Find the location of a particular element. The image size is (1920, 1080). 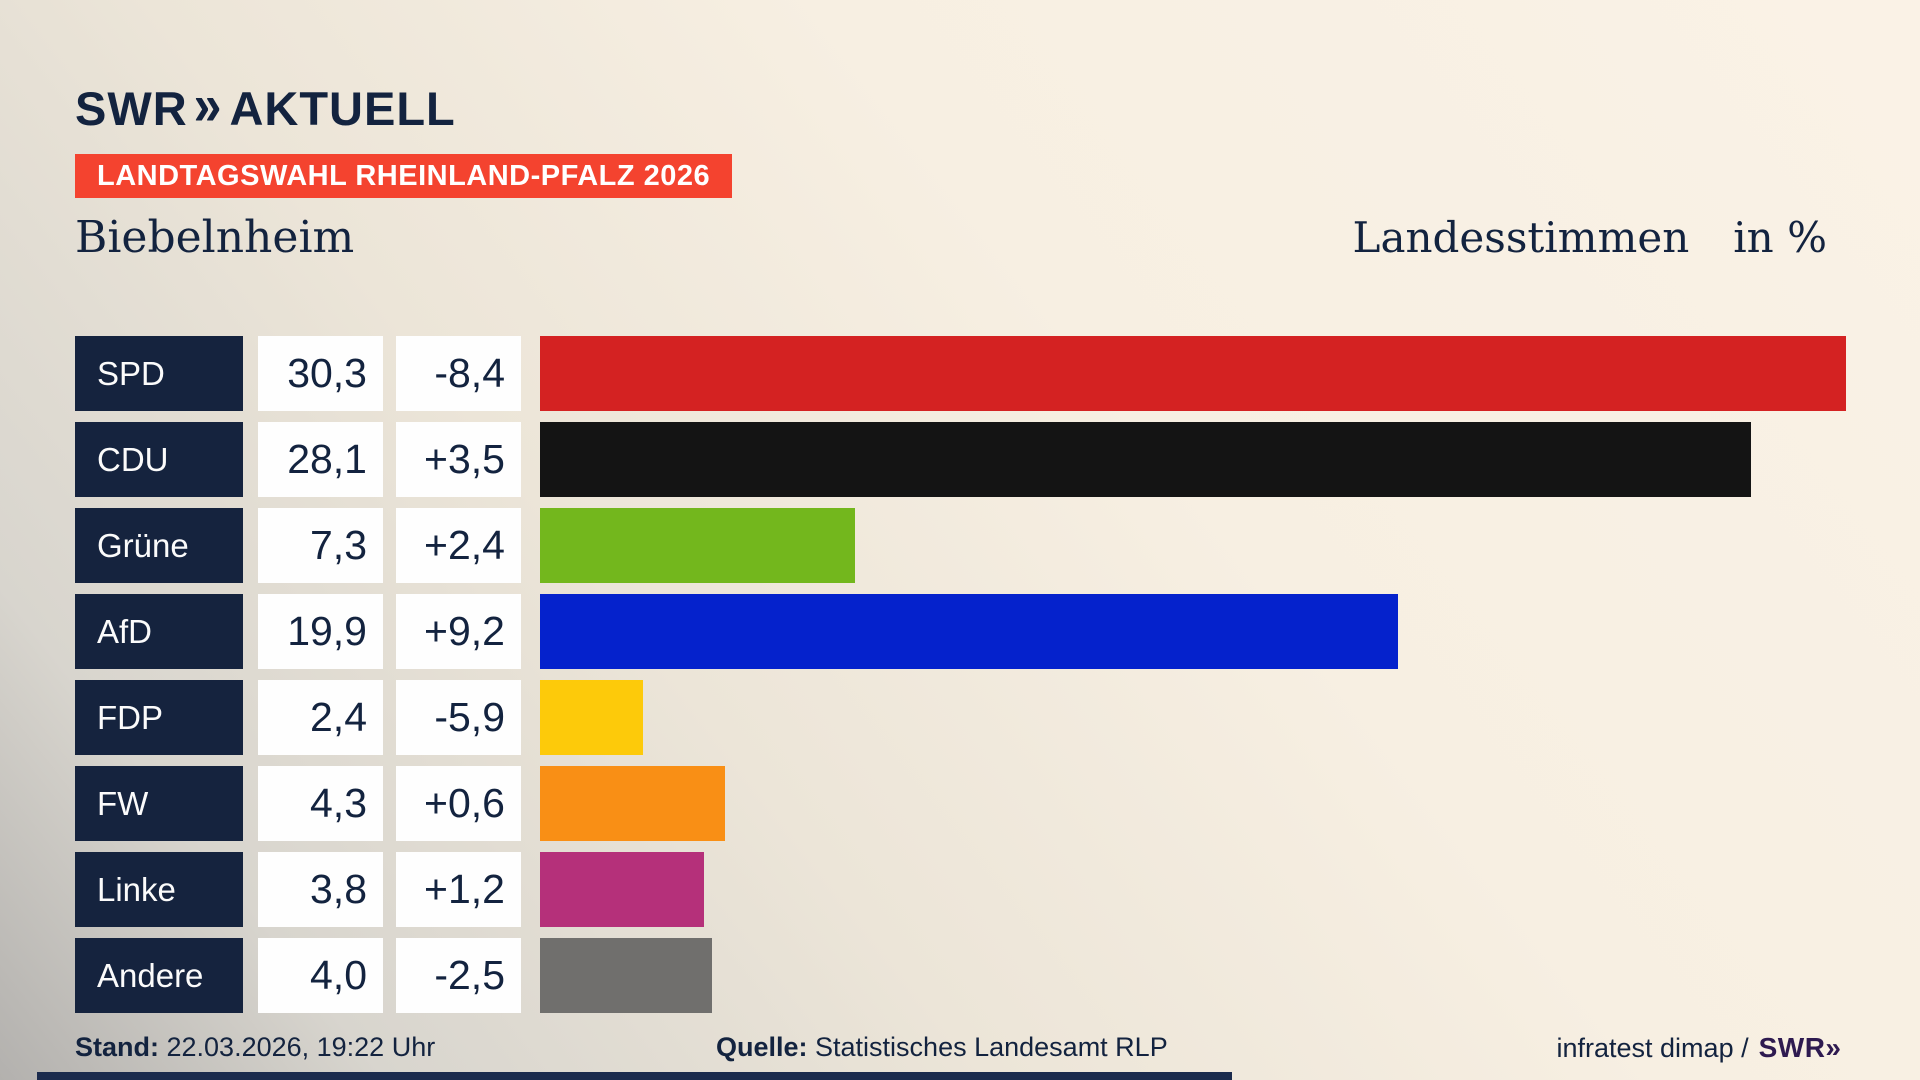

election-banner-text: LANDTAGSWAHL RHEINLAND-PFALZ 2026 is located at coordinates (404, 175).